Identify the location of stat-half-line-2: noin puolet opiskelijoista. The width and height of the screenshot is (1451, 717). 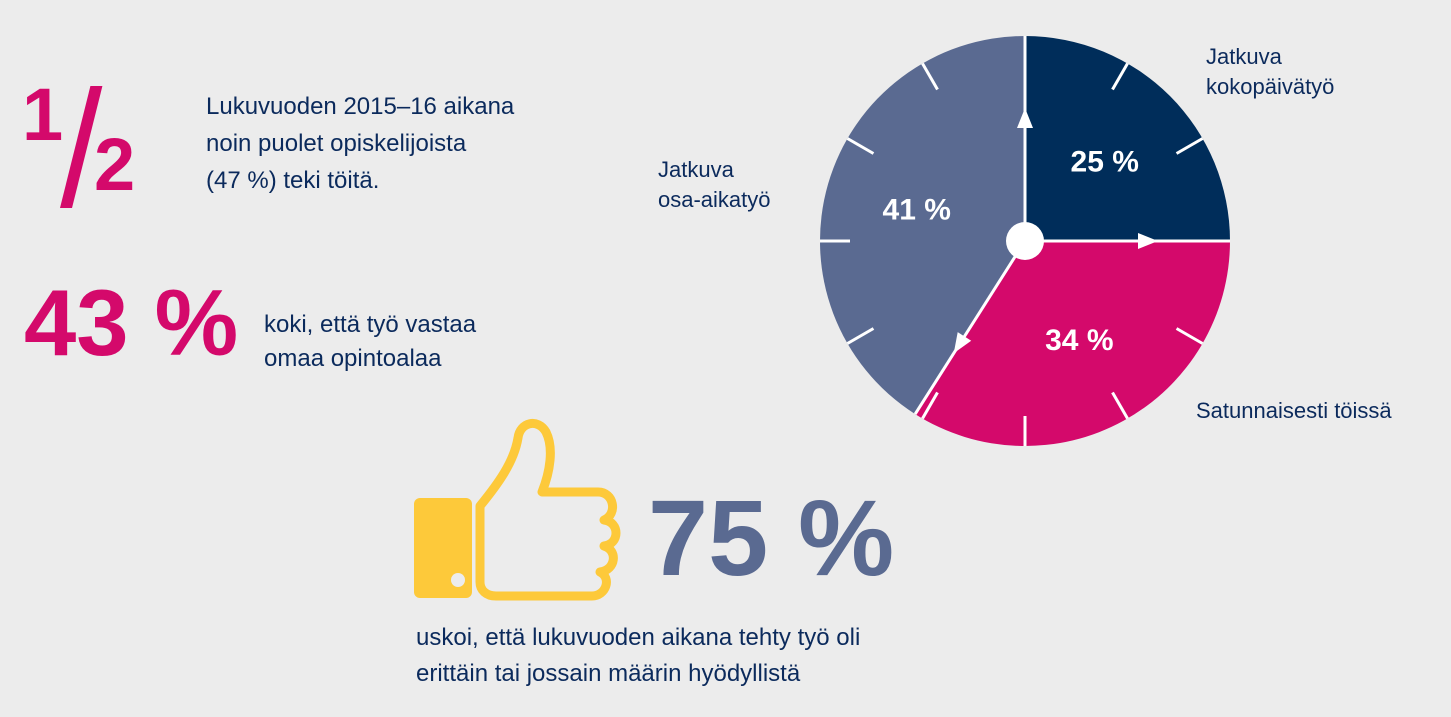
(336, 143).